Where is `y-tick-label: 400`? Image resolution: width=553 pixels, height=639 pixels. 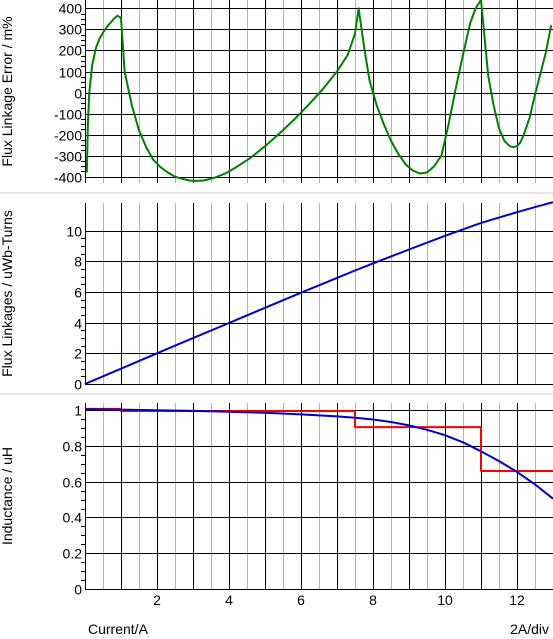
y-tick-label: 400 is located at coordinates (71, 9).